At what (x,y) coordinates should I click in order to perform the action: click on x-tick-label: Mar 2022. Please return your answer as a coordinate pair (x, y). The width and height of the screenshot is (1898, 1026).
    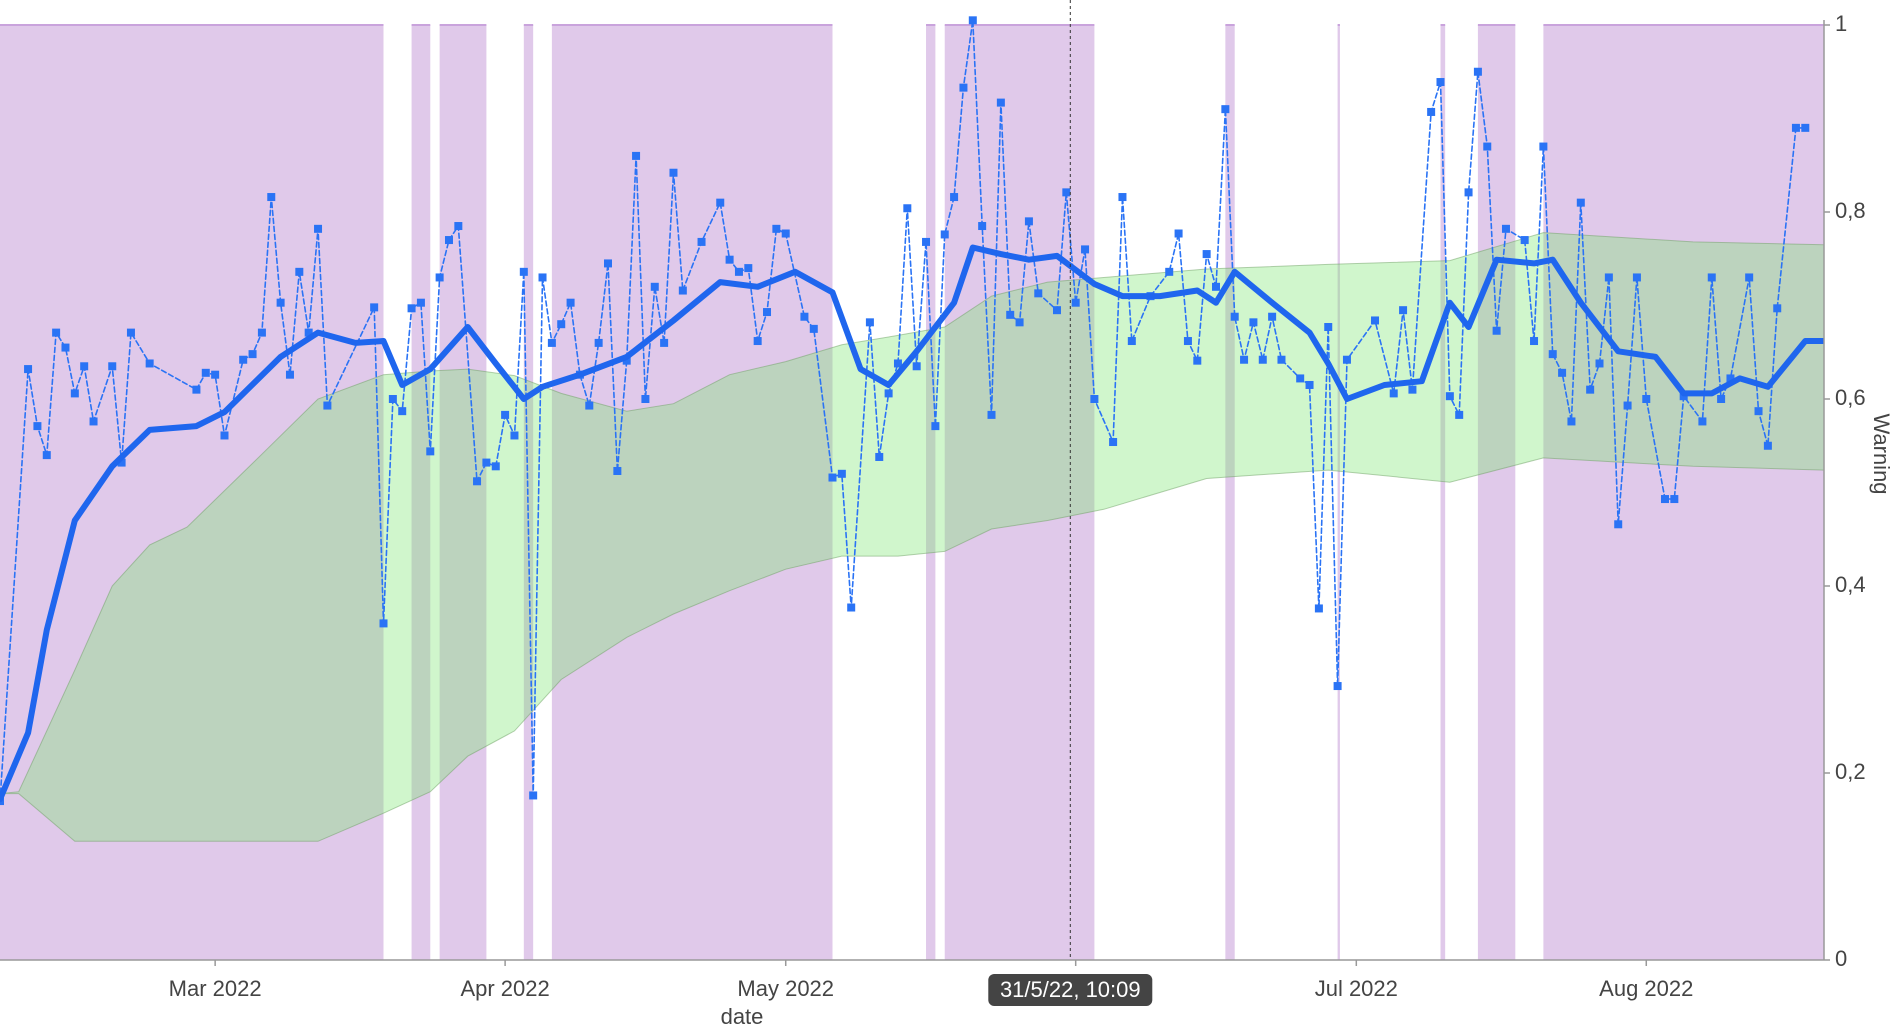
    Looking at the image, I should click on (215, 988).